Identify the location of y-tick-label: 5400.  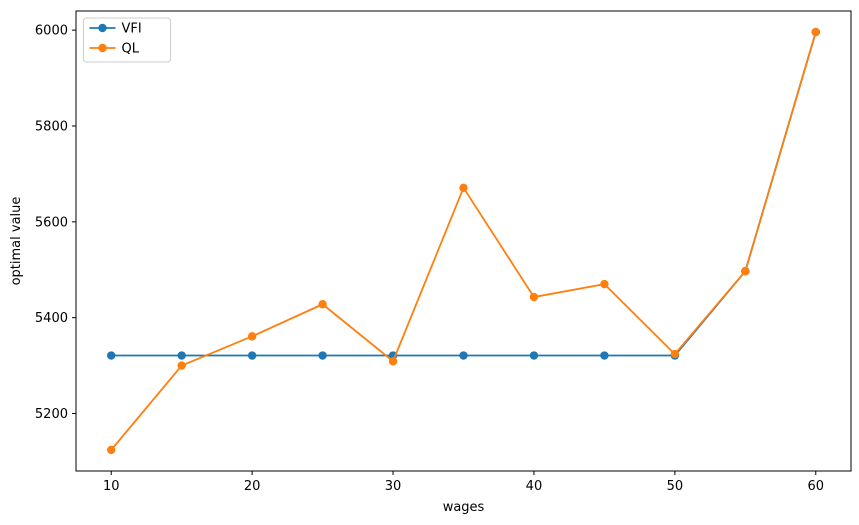
(51, 318).